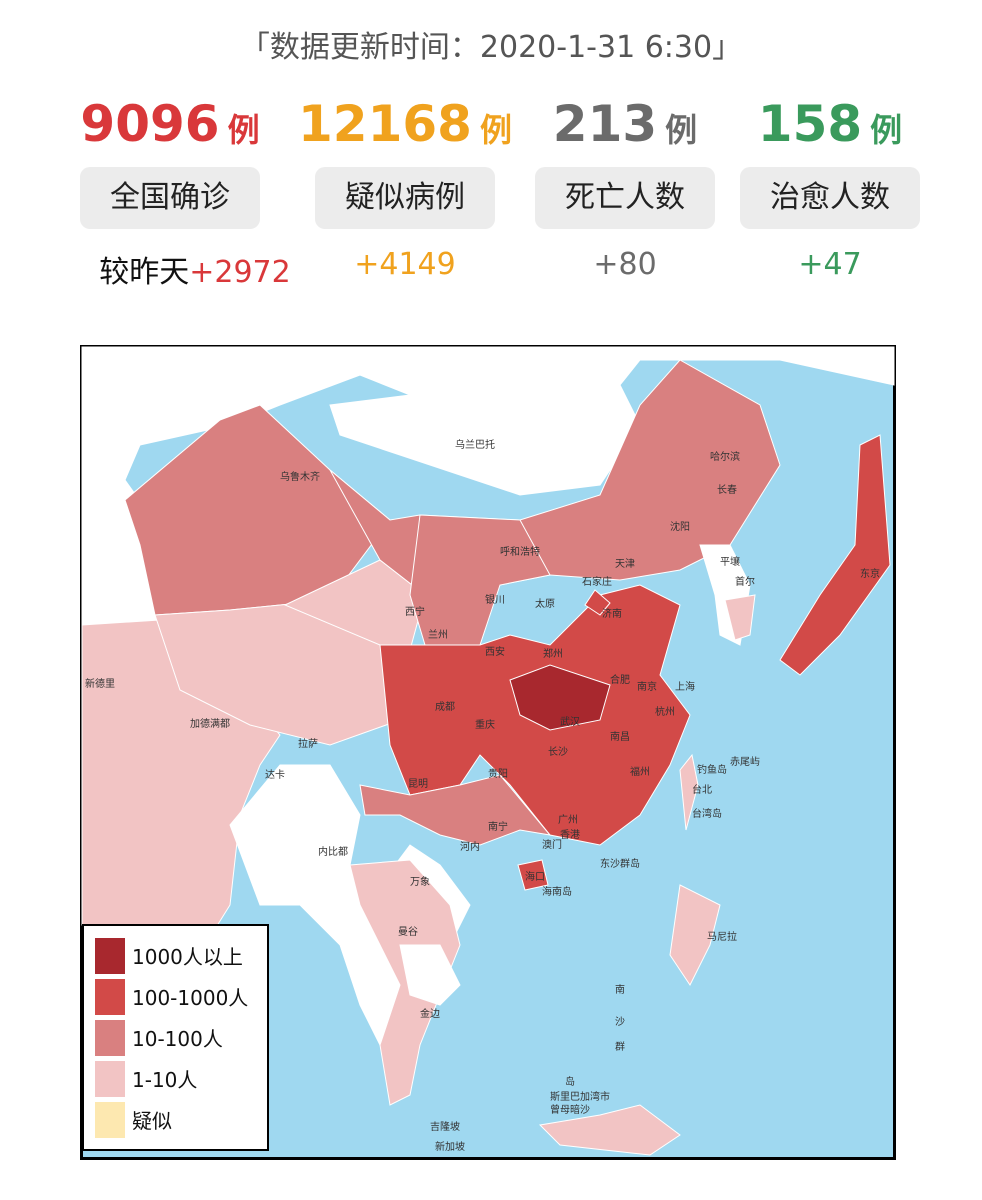  I want to click on map-label: 天津, so click(625, 564).